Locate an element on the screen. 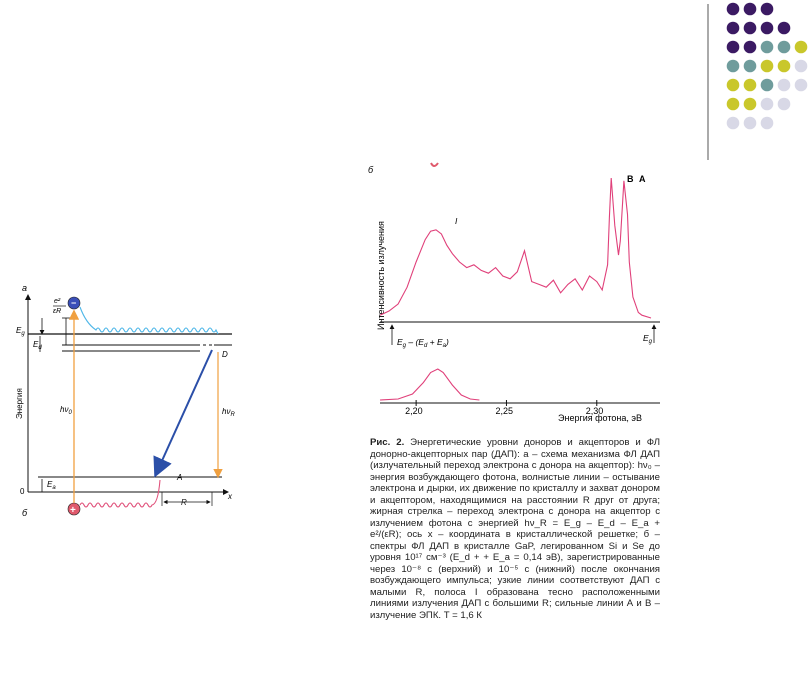 This screenshot has width=810, height=685. distance-r-label: R is located at coordinates (184, 502).